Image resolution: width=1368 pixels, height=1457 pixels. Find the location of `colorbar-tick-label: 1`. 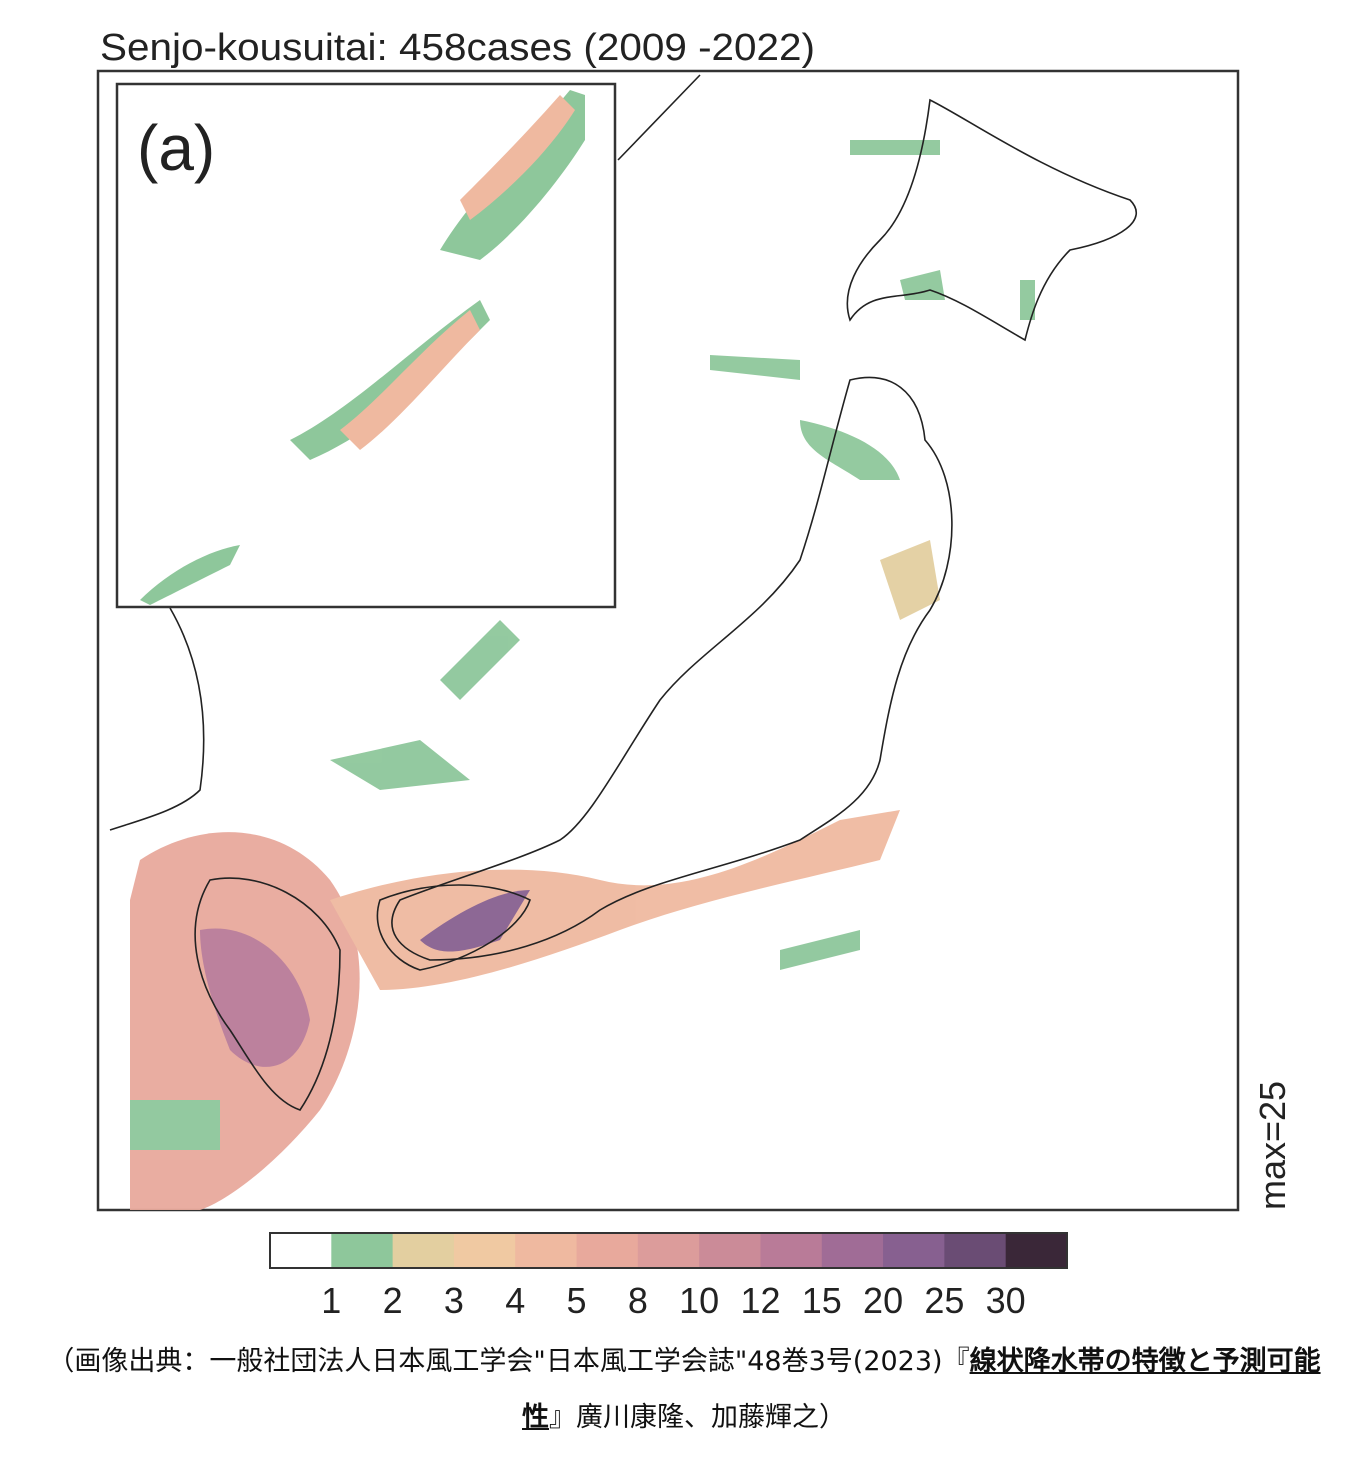

colorbar-tick-label: 1 is located at coordinates (331, 1300).